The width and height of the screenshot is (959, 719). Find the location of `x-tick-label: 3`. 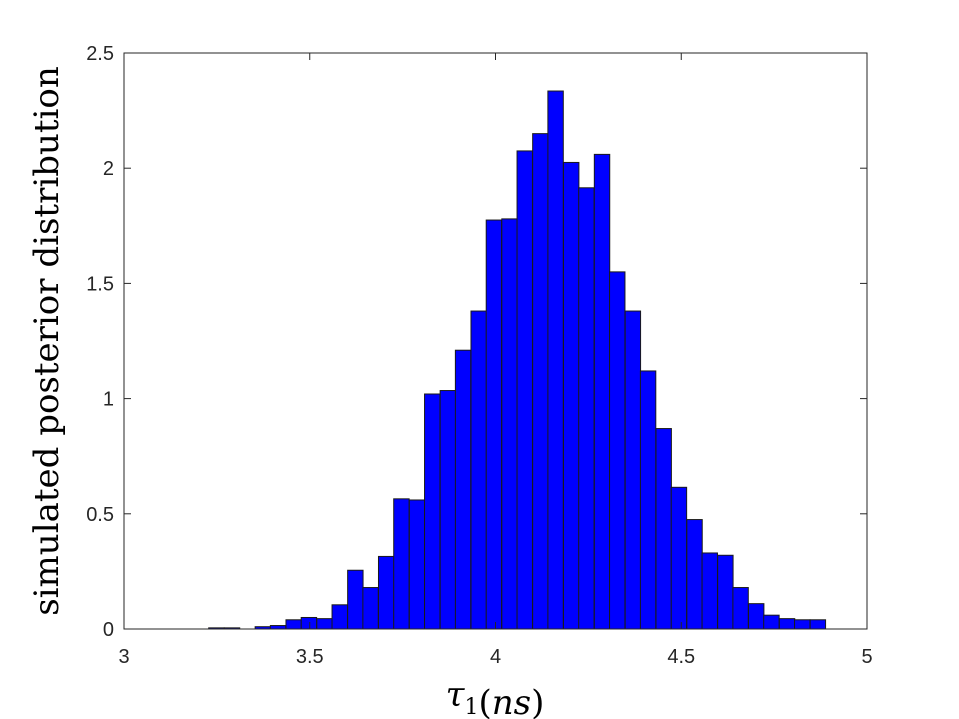

x-tick-label: 3 is located at coordinates (123, 657).